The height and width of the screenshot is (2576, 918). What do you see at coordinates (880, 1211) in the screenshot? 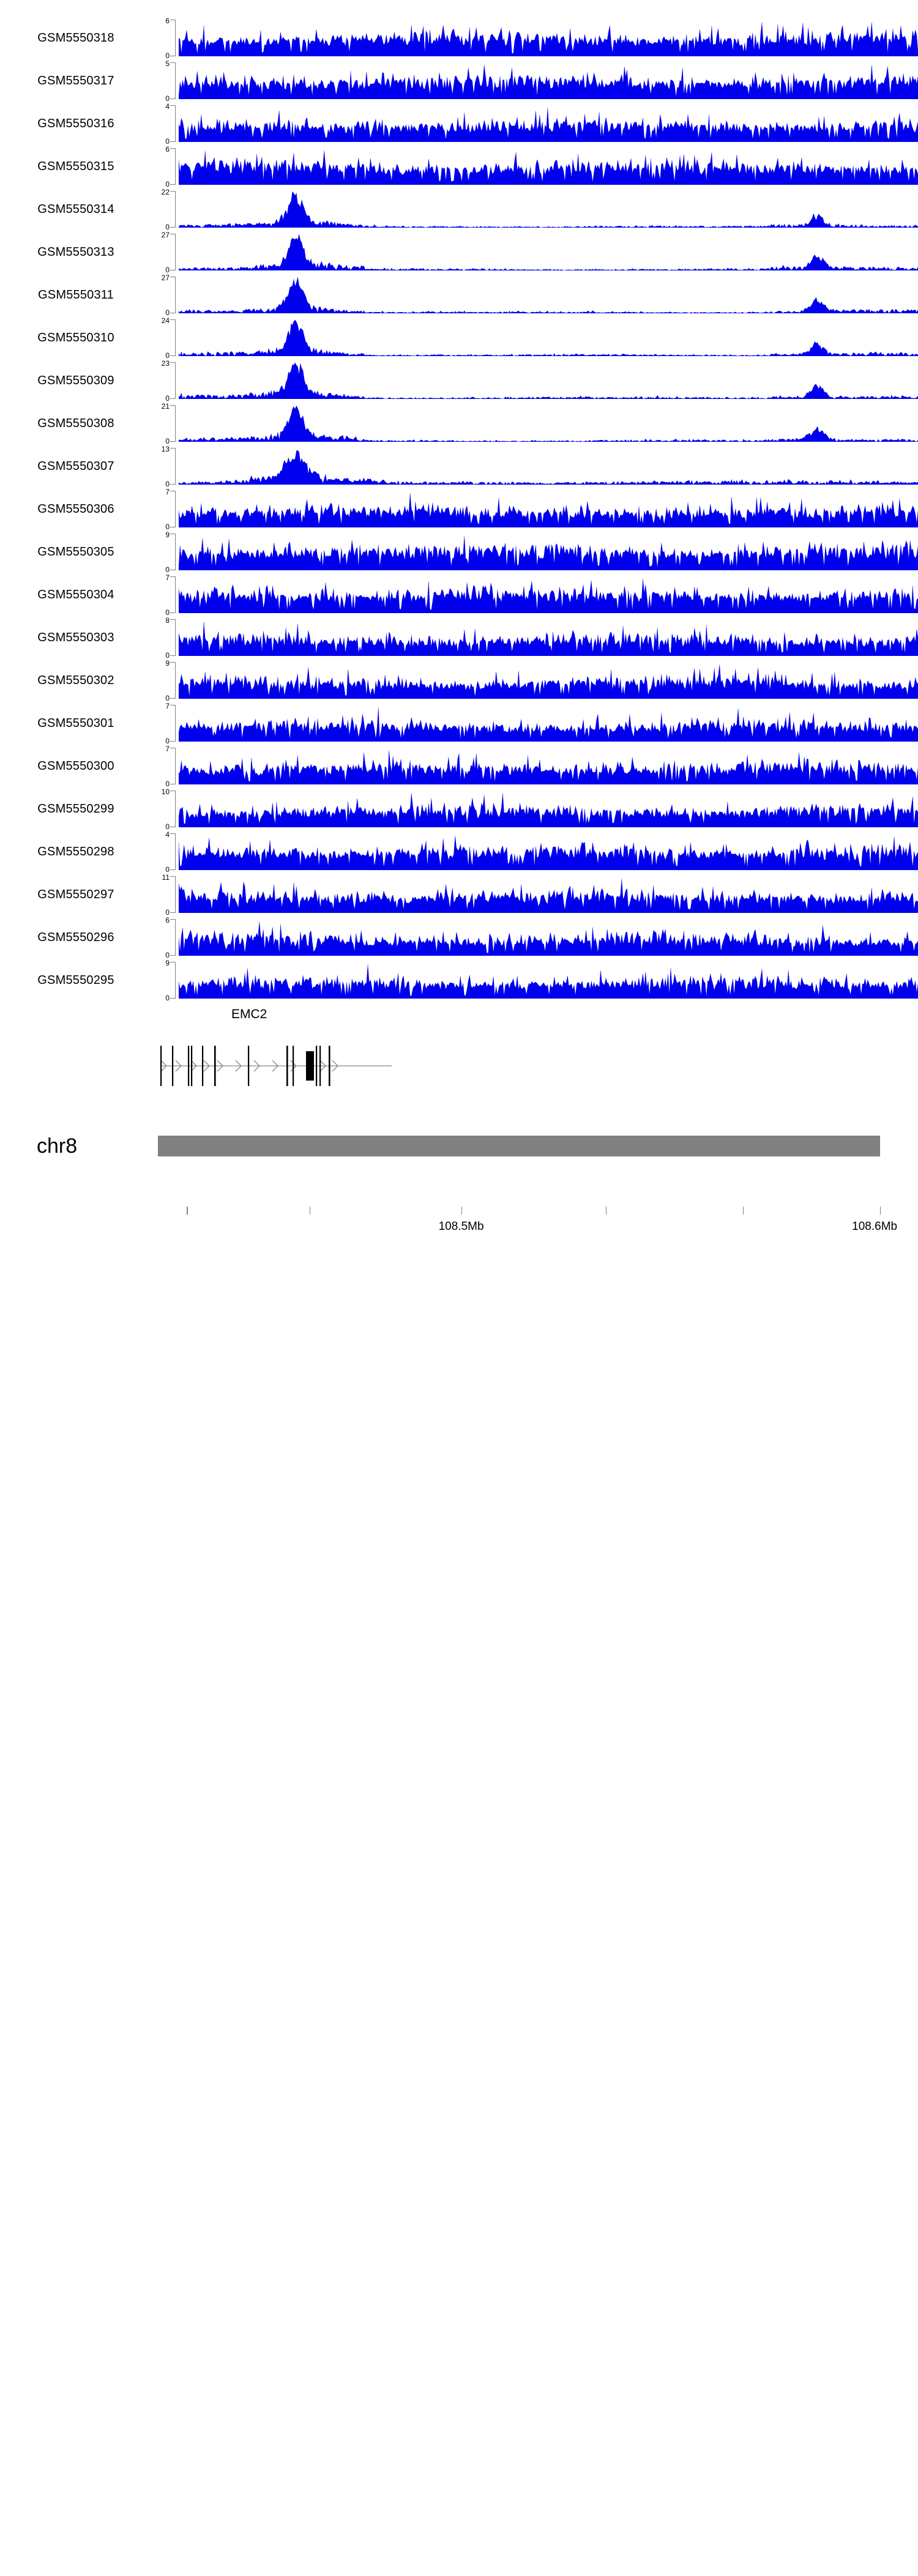
I see `axis-tick-mark` at bounding box center [880, 1211].